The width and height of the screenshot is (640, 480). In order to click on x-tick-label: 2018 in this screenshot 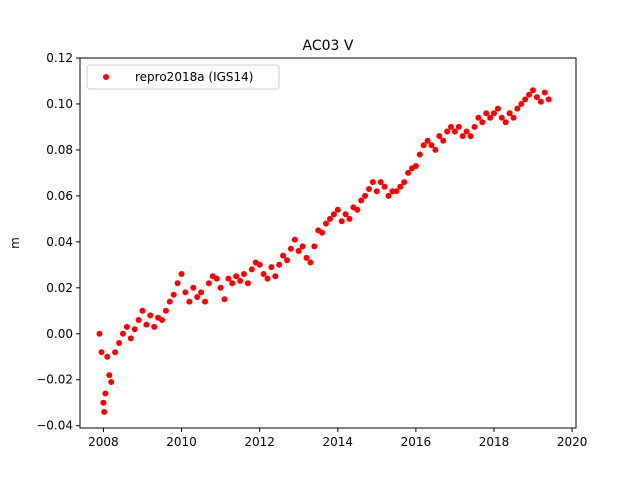, I will do `click(494, 442)`.